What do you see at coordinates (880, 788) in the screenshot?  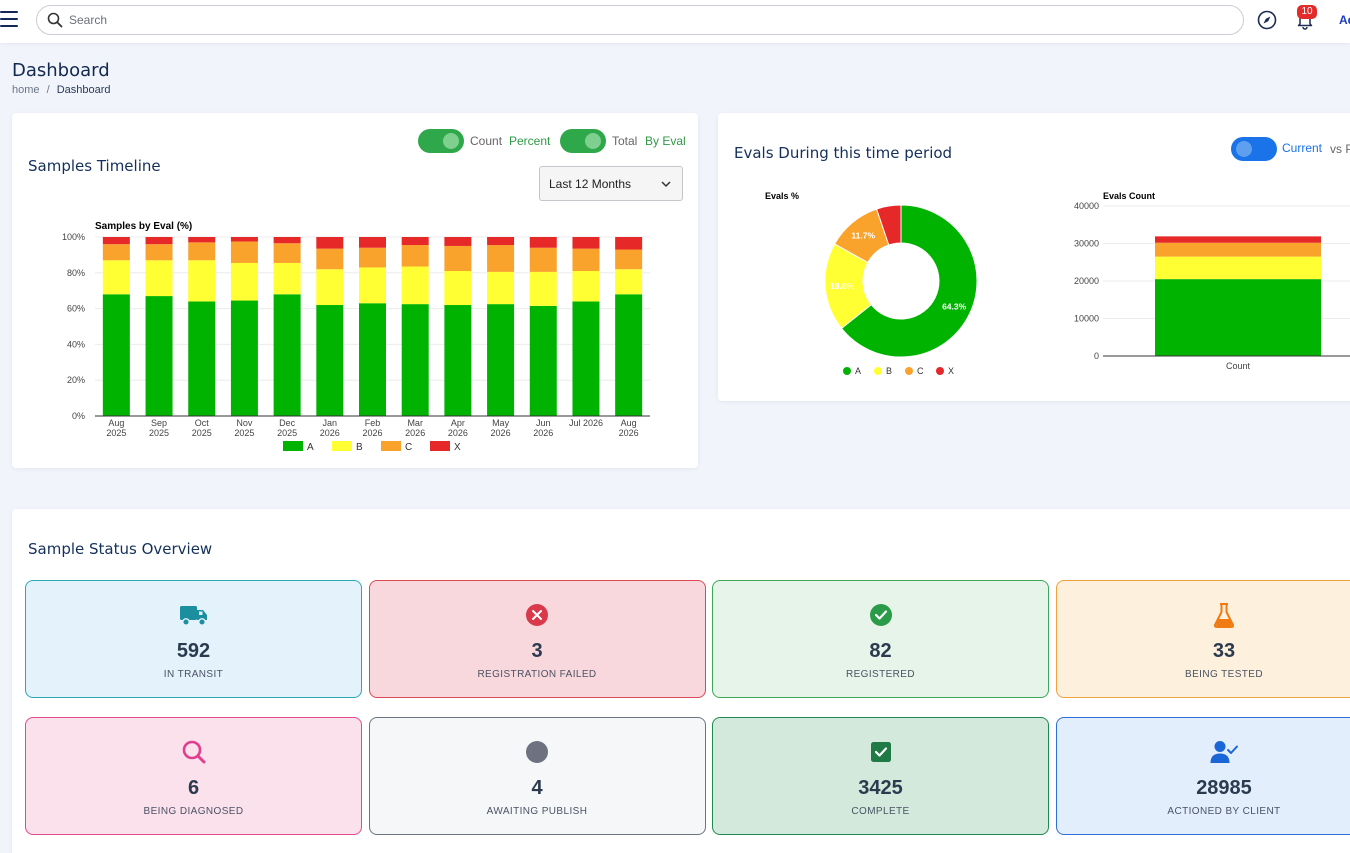 I see `status-count: 3425` at bounding box center [880, 788].